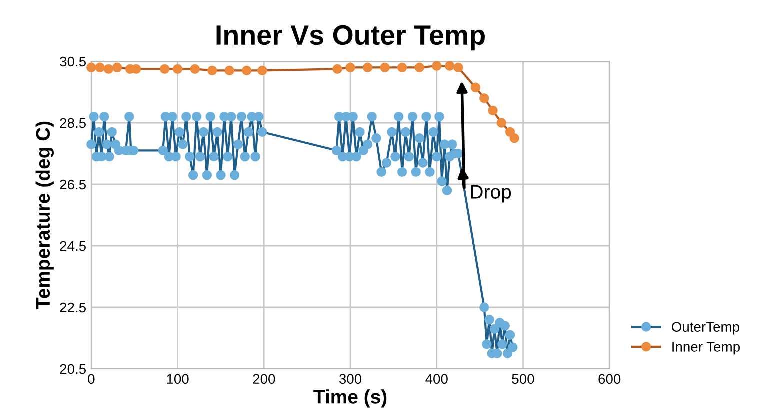  Describe the element at coordinates (73, 61) in the screenshot. I see `y-tick-label: 30.5` at that location.